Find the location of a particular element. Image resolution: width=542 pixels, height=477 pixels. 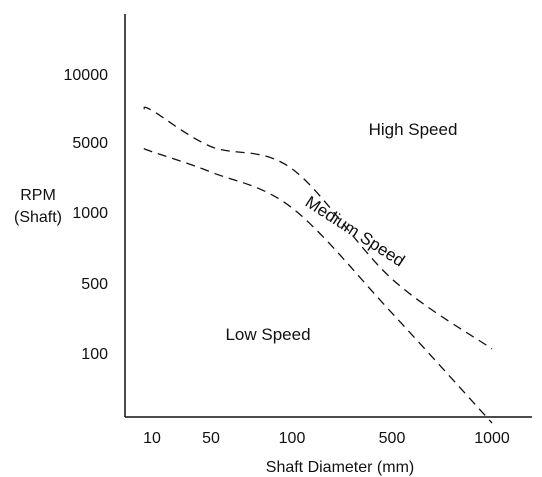

y-tick-label: 100 is located at coordinates (94, 354).